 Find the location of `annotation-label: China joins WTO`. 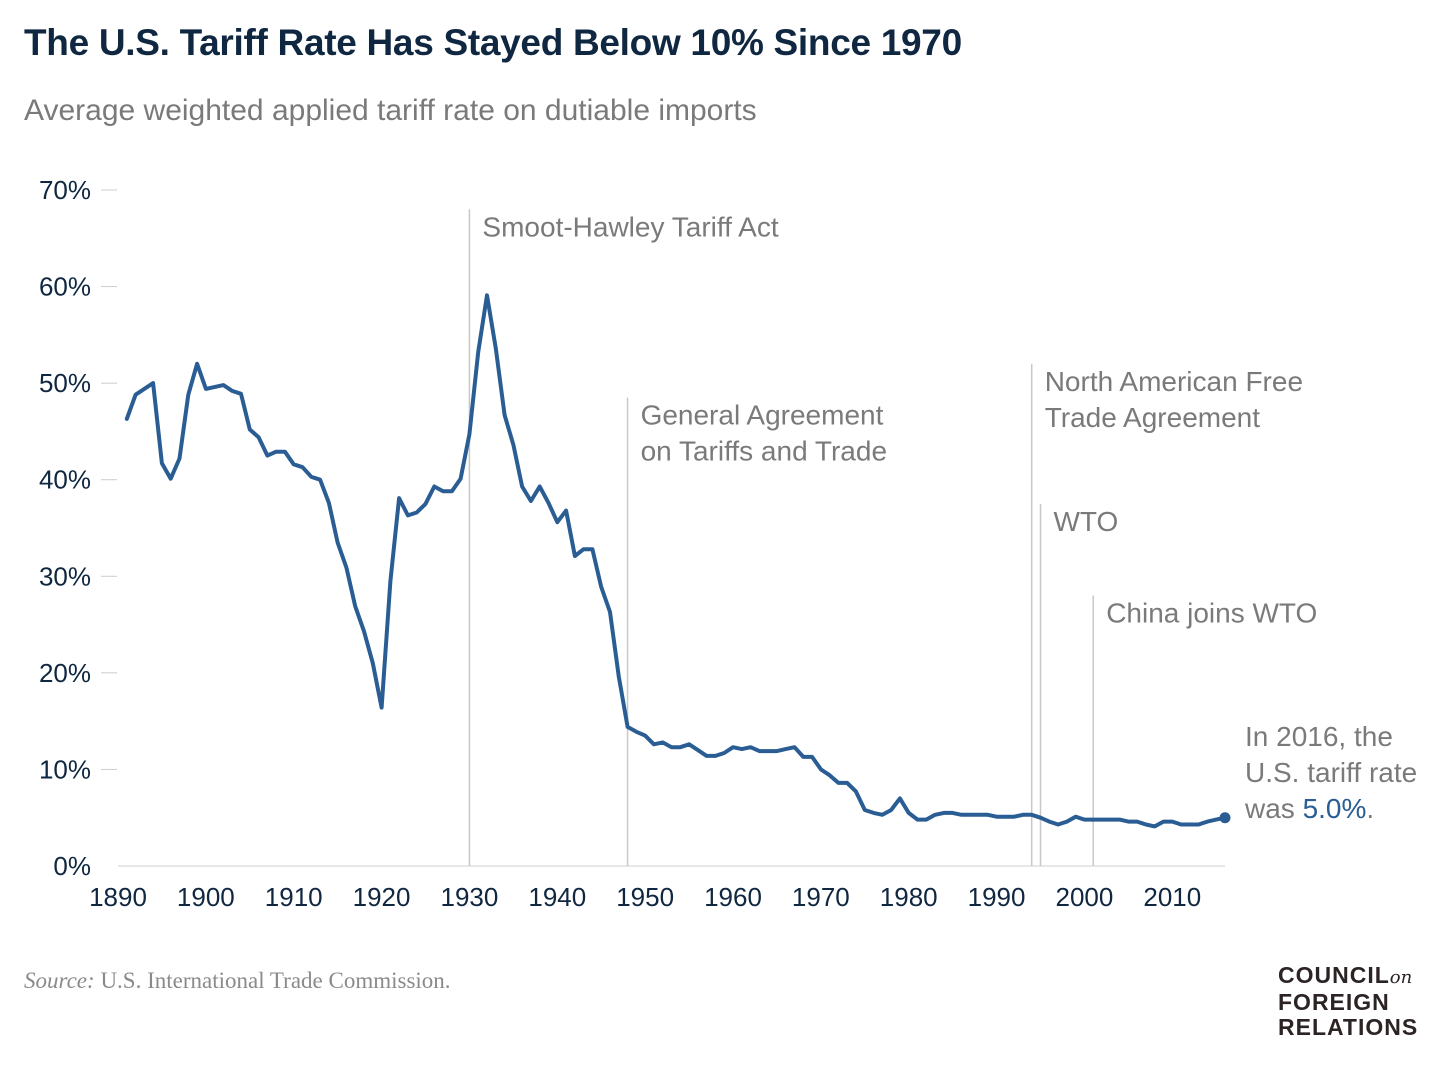

annotation-label: China joins WTO is located at coordinates (1211, 613).